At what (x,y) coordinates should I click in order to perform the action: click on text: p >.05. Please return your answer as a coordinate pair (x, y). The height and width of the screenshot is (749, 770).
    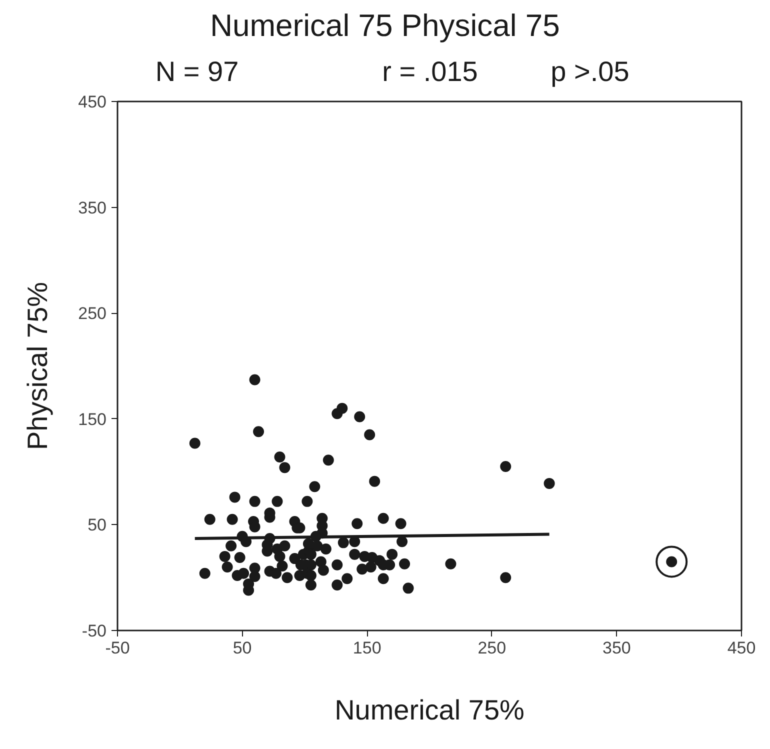
    Looking at the image, I should click on (590, 72).